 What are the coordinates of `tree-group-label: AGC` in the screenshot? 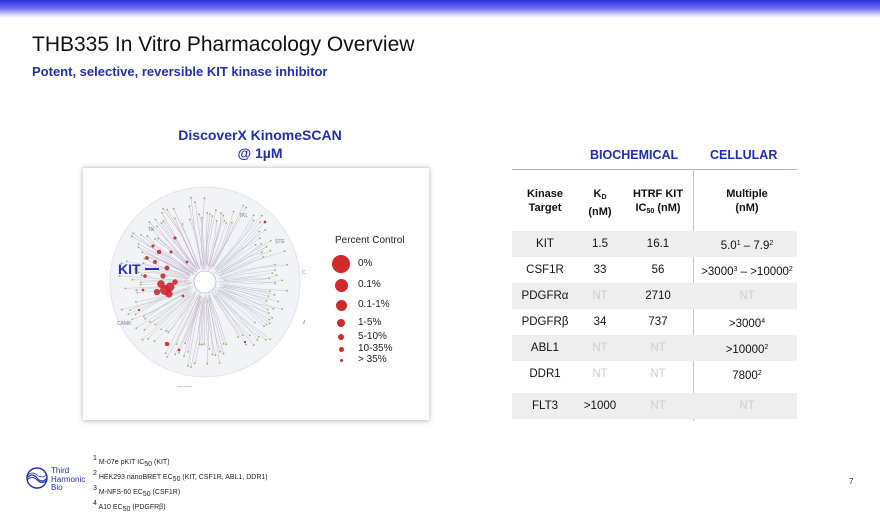 It's located at (304, 323).